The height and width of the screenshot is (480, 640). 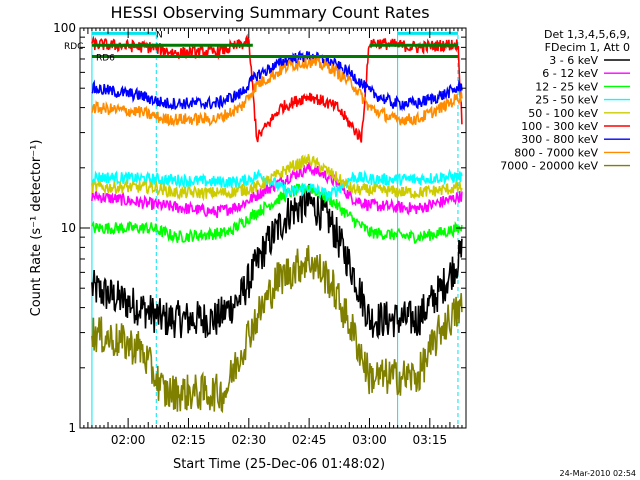 What do you see at coordinates (598, 473) in the screenshot?
I see `footer-timestamp: 24-Mar-2010 02:54` at bounding box center [598, 473].